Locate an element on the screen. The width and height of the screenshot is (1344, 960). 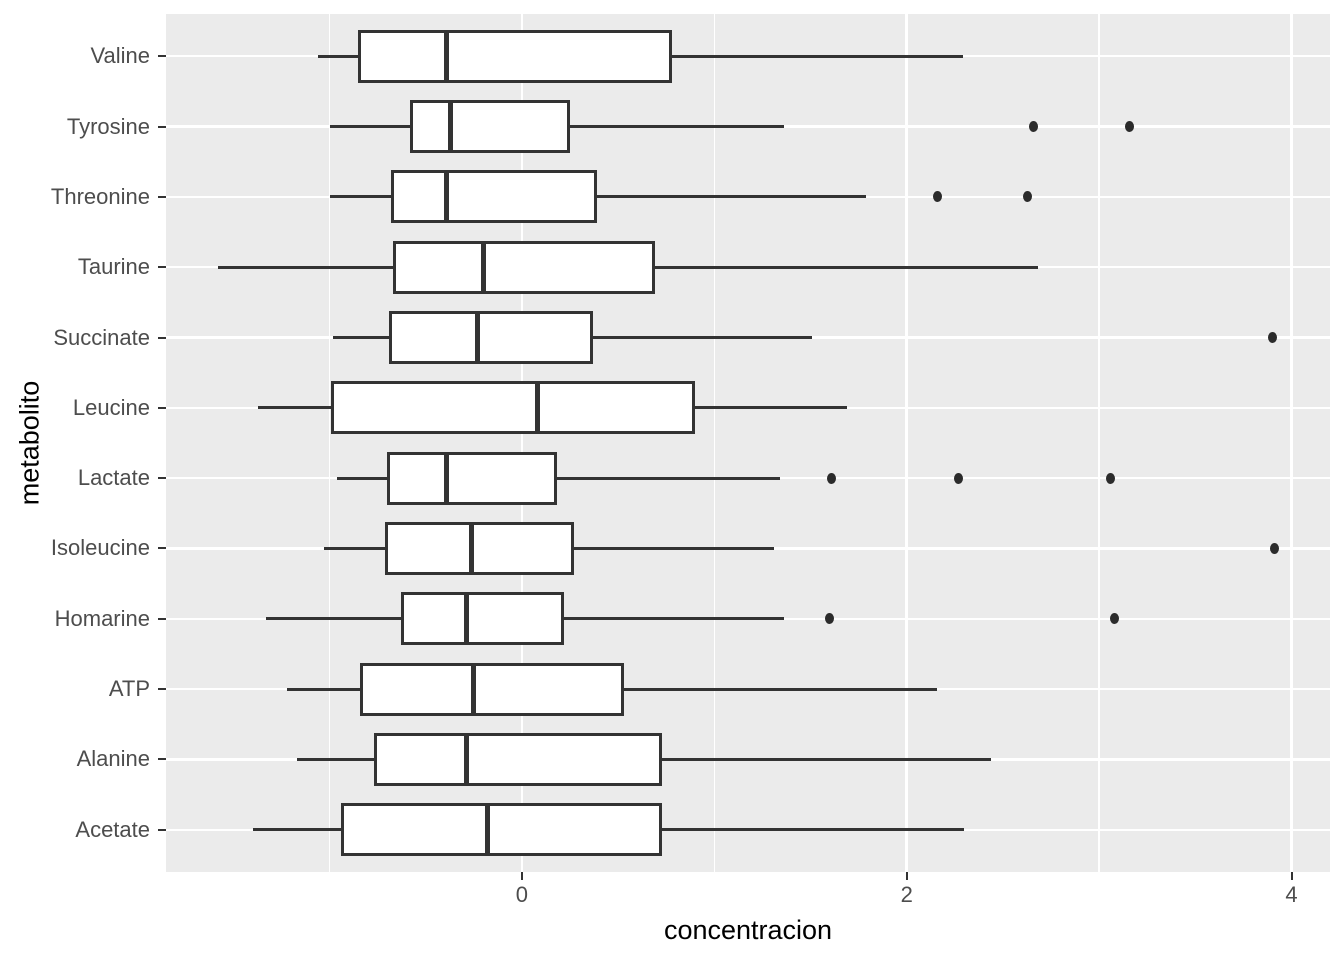
category-label: ATP is located at coordinates (129, 689).